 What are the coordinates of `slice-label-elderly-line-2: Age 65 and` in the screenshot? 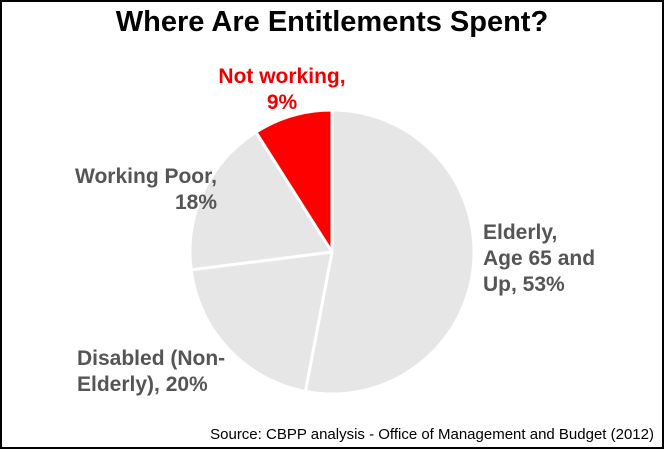 It's located at (539, 258).